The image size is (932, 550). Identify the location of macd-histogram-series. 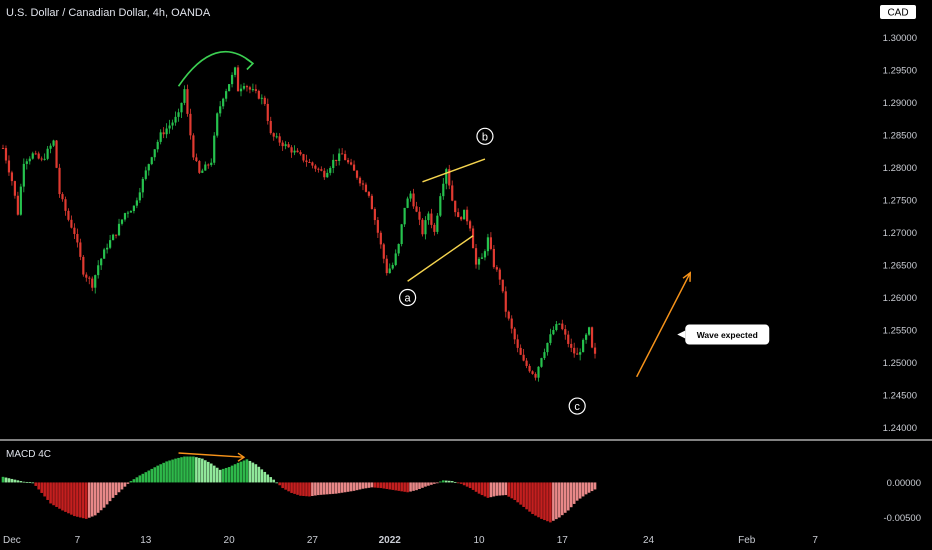
(299, 489).